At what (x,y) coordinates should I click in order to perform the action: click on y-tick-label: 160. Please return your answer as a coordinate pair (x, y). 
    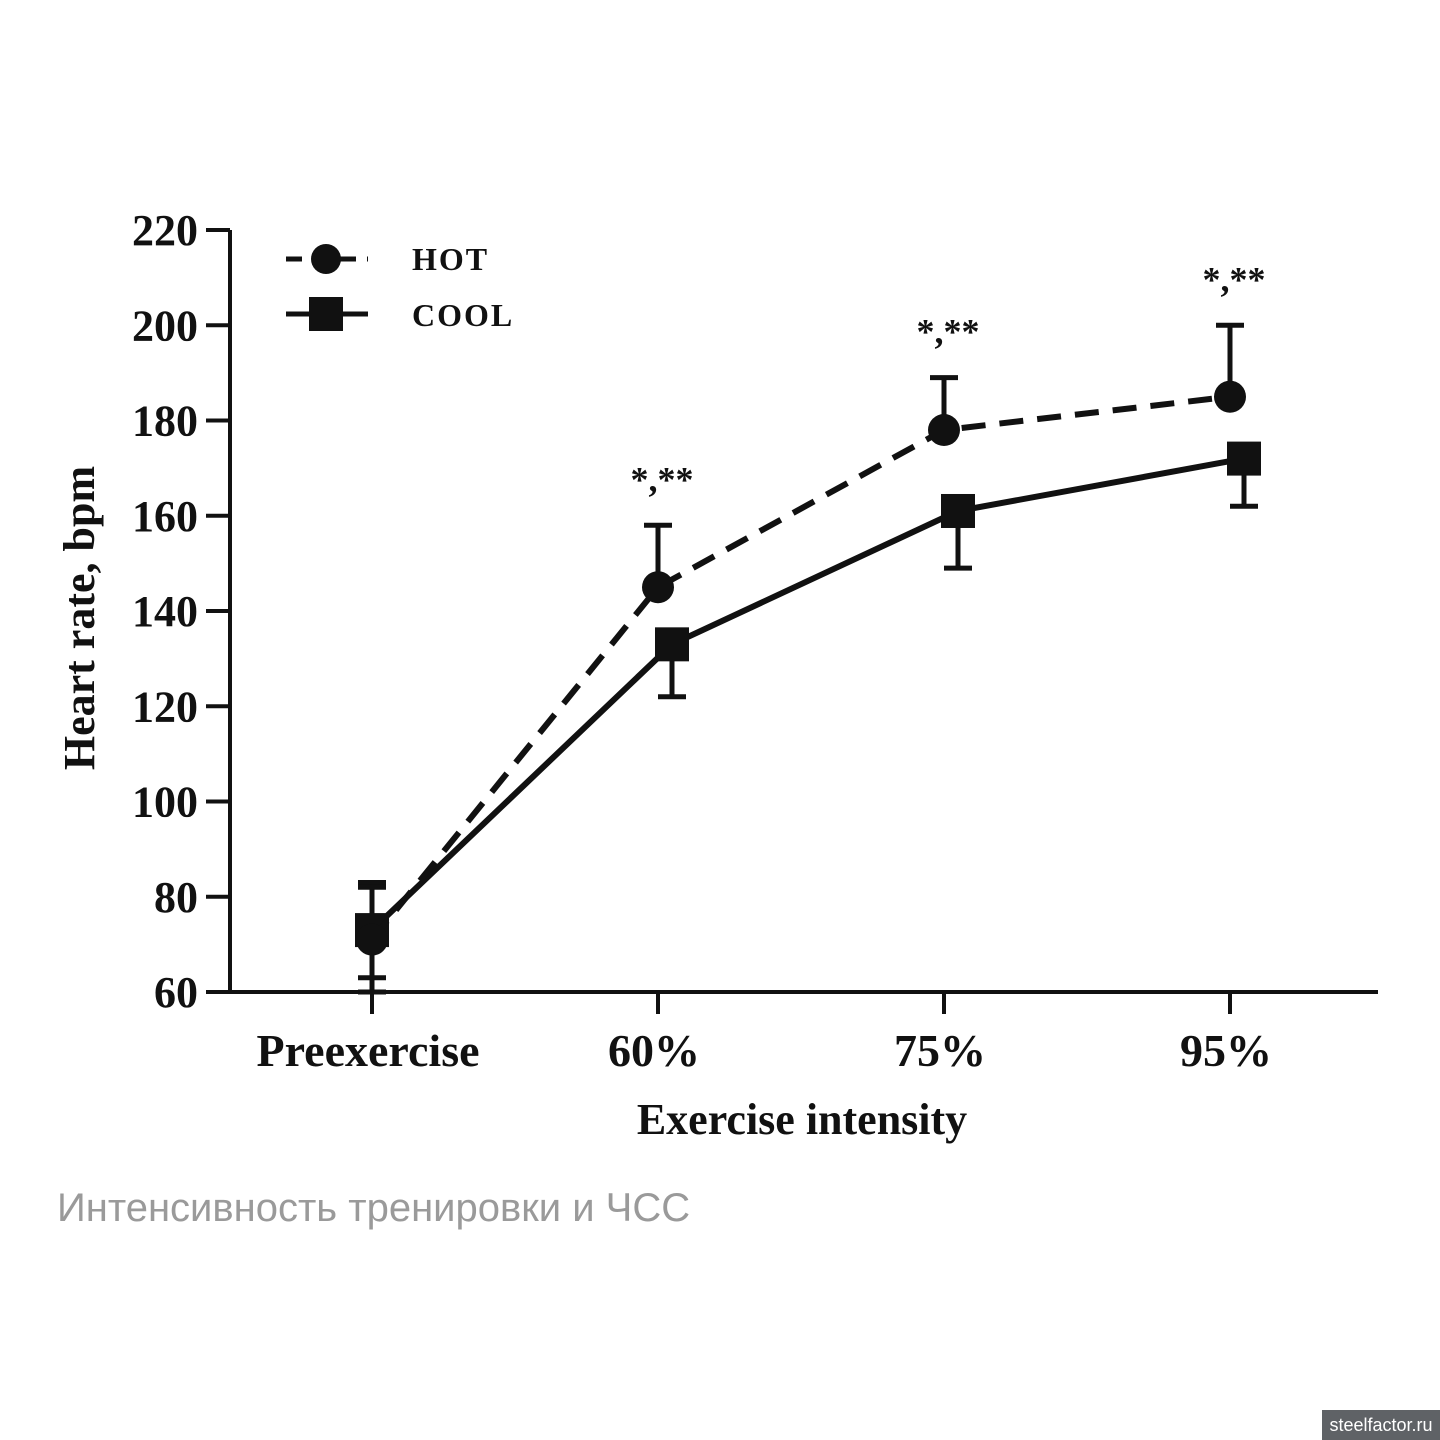
    Looking at the image, I should click on (165, 516).